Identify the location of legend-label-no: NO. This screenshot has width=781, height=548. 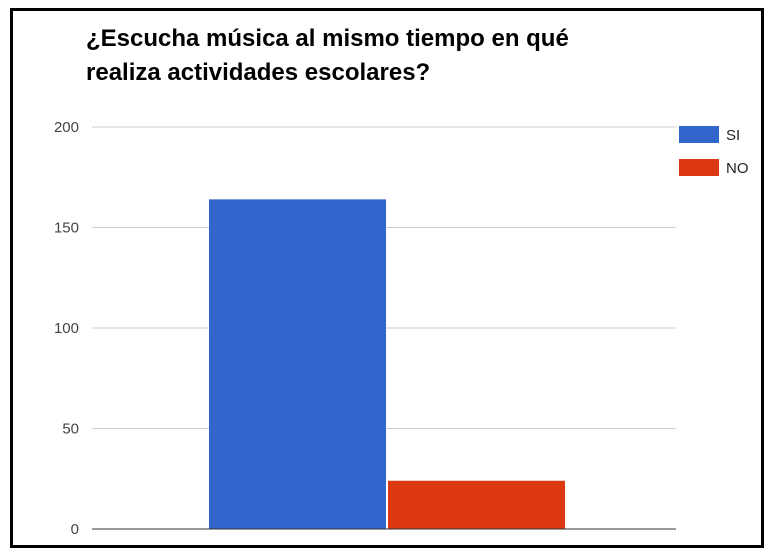
(737, 168).